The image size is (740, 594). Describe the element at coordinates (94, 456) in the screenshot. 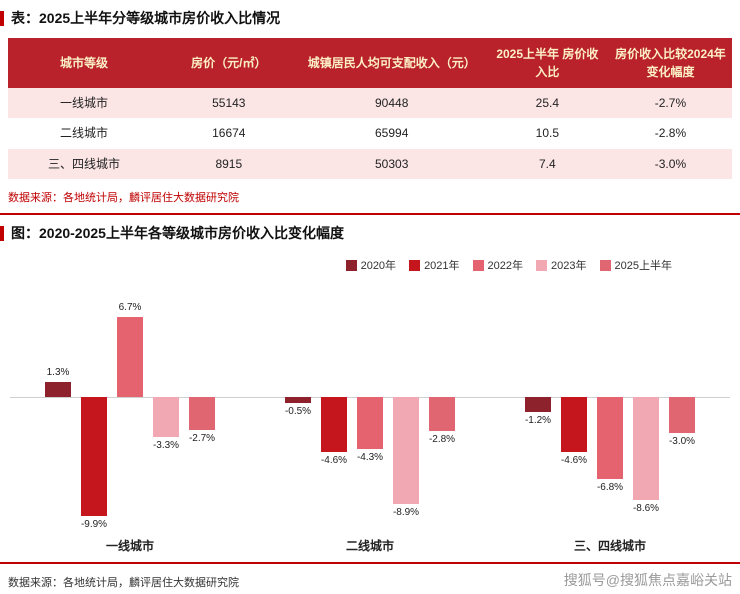

I see `bar-2021年-一线城市` at that location.